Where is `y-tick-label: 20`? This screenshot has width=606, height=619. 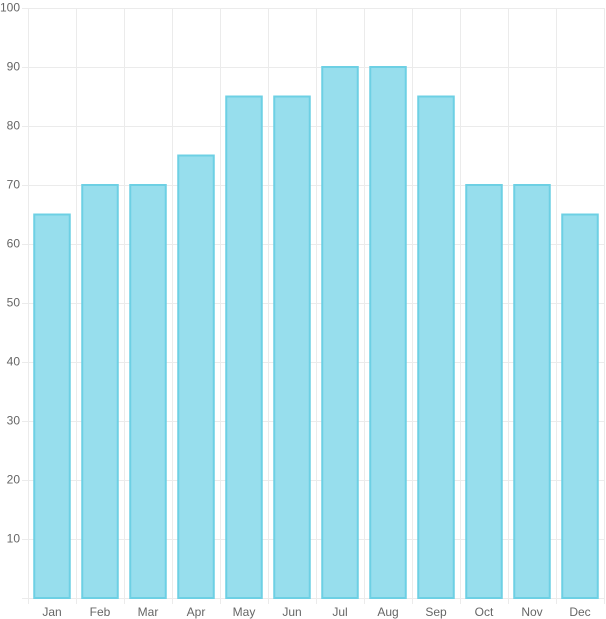
y-tick-label: 20 is located at coordinates (14, 480).